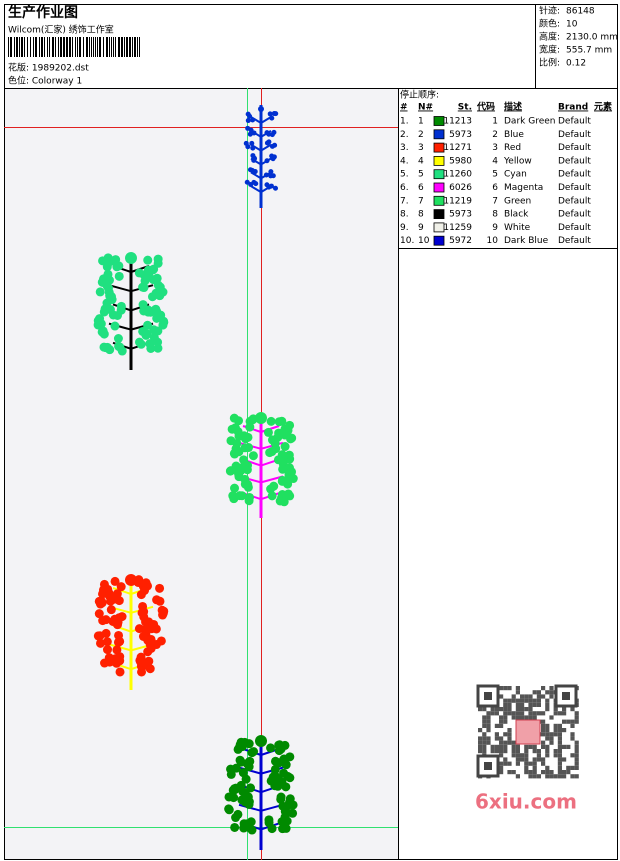  I want to click on row-stitches: 11271, so click(457, 148).